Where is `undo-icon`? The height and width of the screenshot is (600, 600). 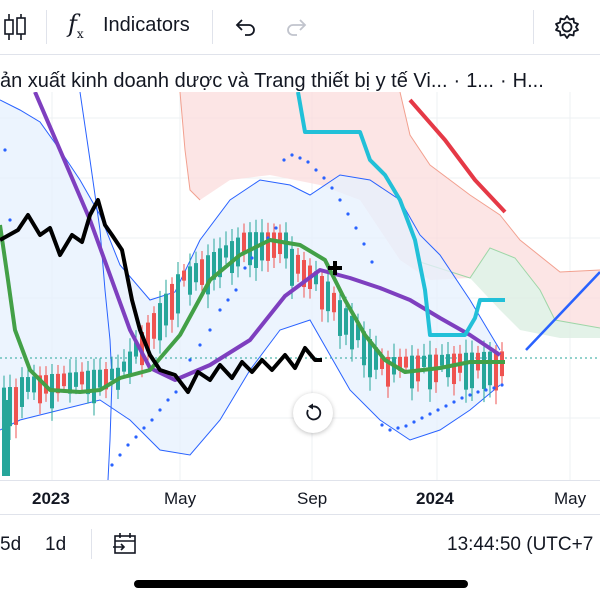 undo-icon is located at coordinates (245, 27).